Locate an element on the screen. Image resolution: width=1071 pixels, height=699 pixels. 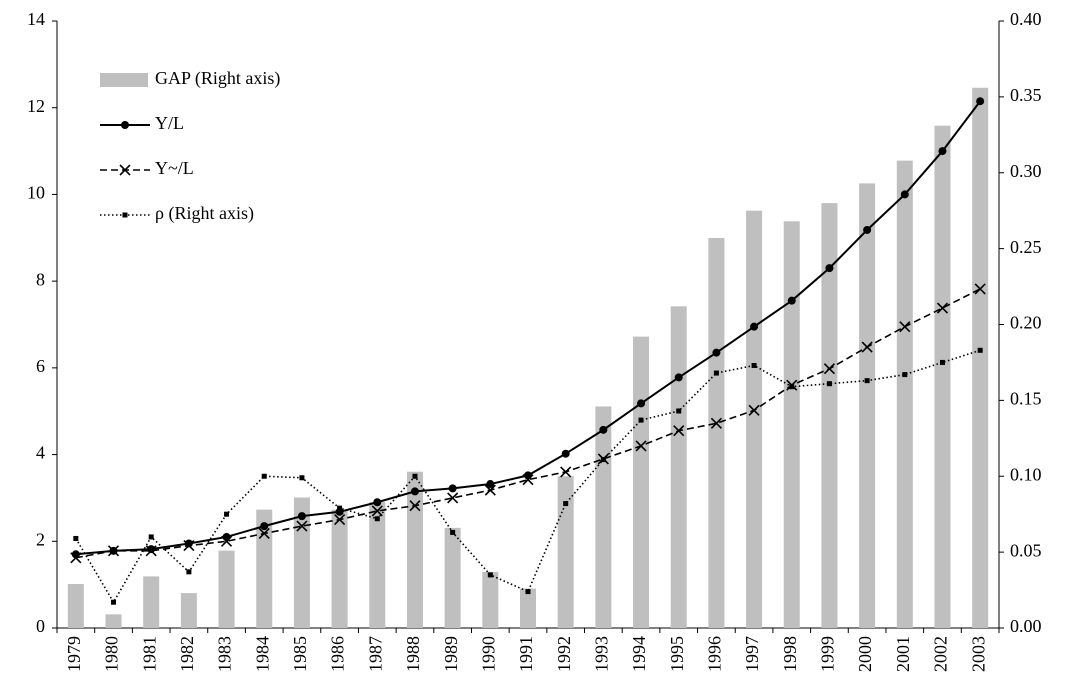
x-tick-label: 1984 is located at coordinates (262, 654).